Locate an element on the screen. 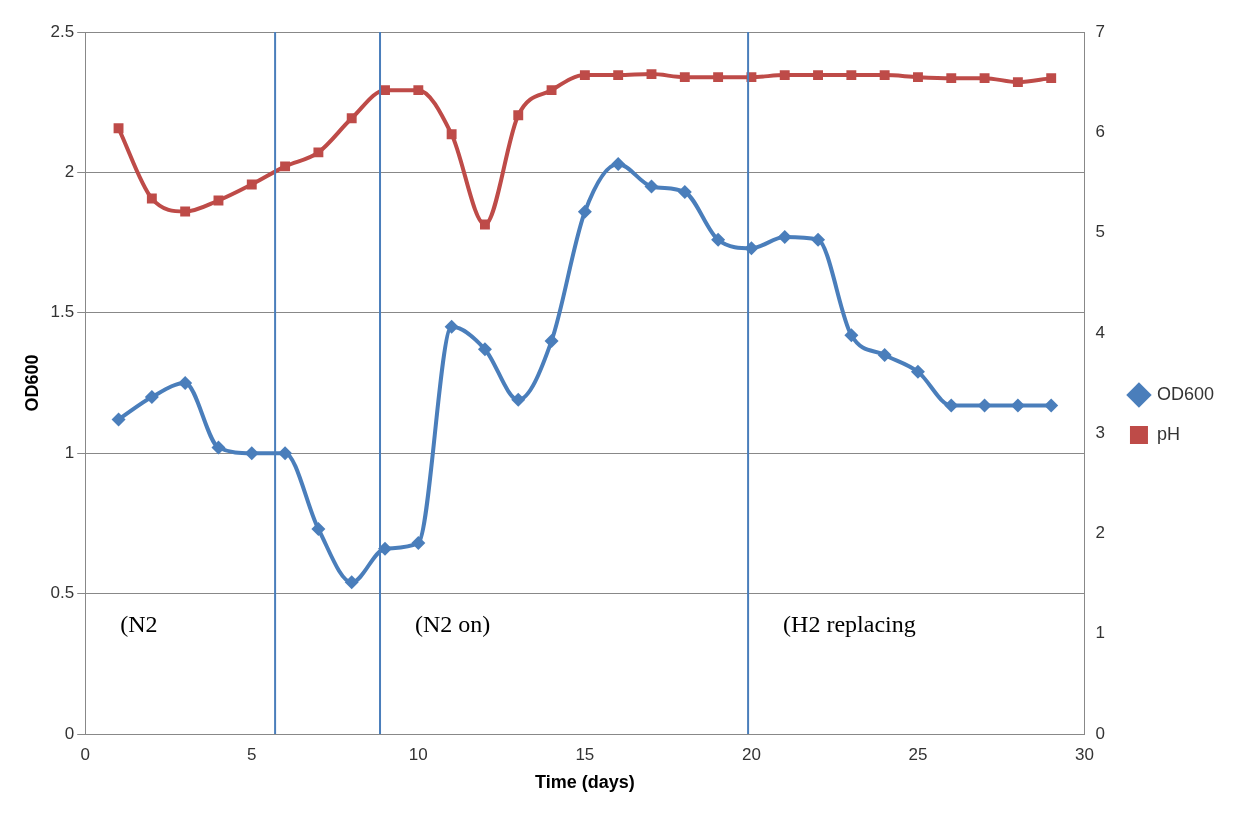 This screenshot has width=1256, height=823. y-tick-label: 1 is located at coordinates (69, 452).